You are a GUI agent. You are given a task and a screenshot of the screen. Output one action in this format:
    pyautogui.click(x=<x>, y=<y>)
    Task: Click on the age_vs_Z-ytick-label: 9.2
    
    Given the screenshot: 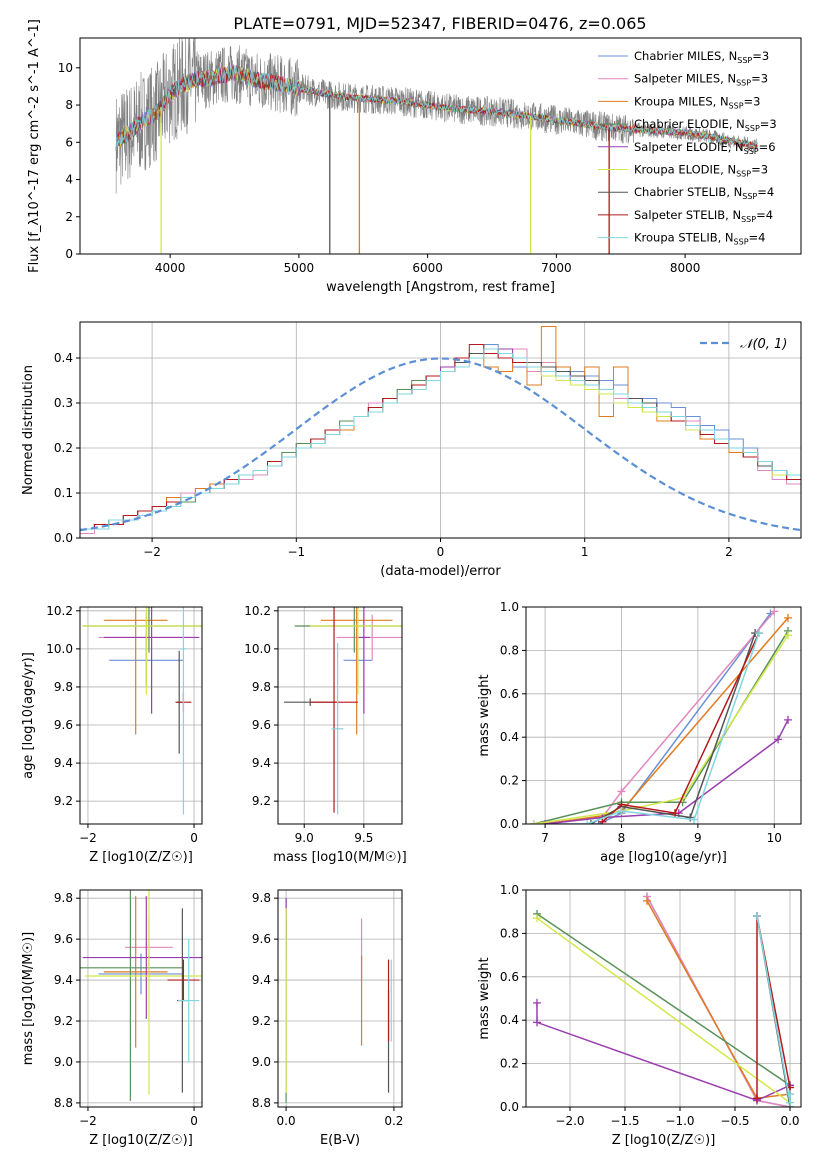 What is the action you would take?
    pyautogui.click(x=63, y=801)
    